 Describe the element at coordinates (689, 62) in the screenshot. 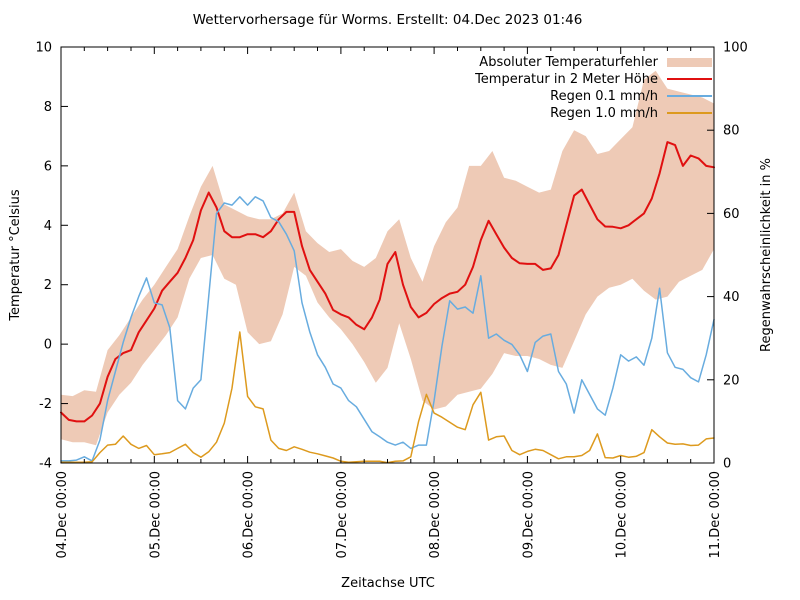

I see `band-swatch-icon` at that location.